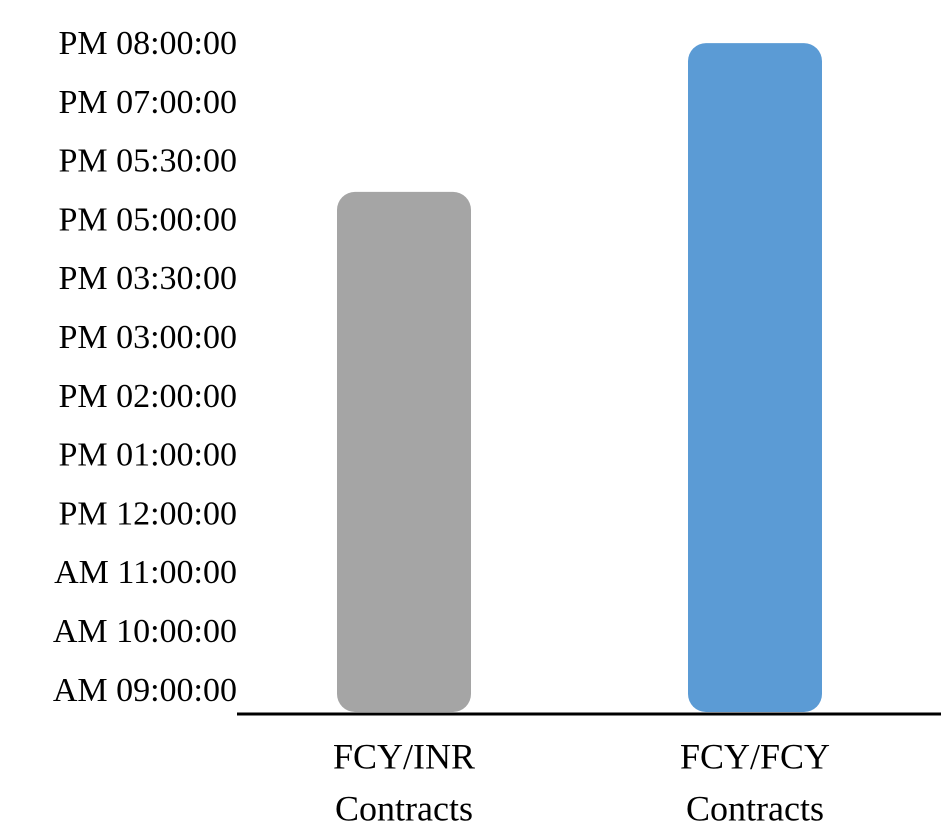  I want to click on y-tick-label: PM 05:30:00, so click(147, 161).